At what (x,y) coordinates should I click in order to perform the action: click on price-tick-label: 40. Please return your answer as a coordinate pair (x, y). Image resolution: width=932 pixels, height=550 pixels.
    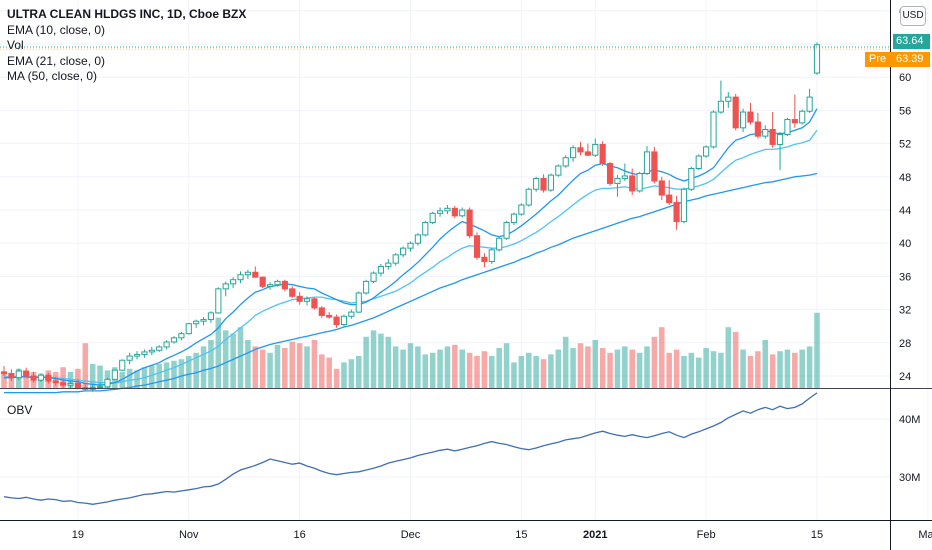
    Looking at the image, I should click on (905, 244).